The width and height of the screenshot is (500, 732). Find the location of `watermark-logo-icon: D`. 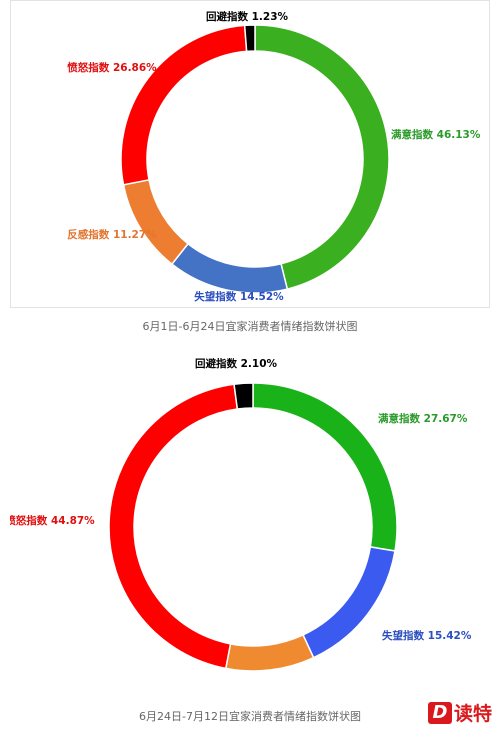

watermark-logo-icon: D is located at coordinates (439, 712).